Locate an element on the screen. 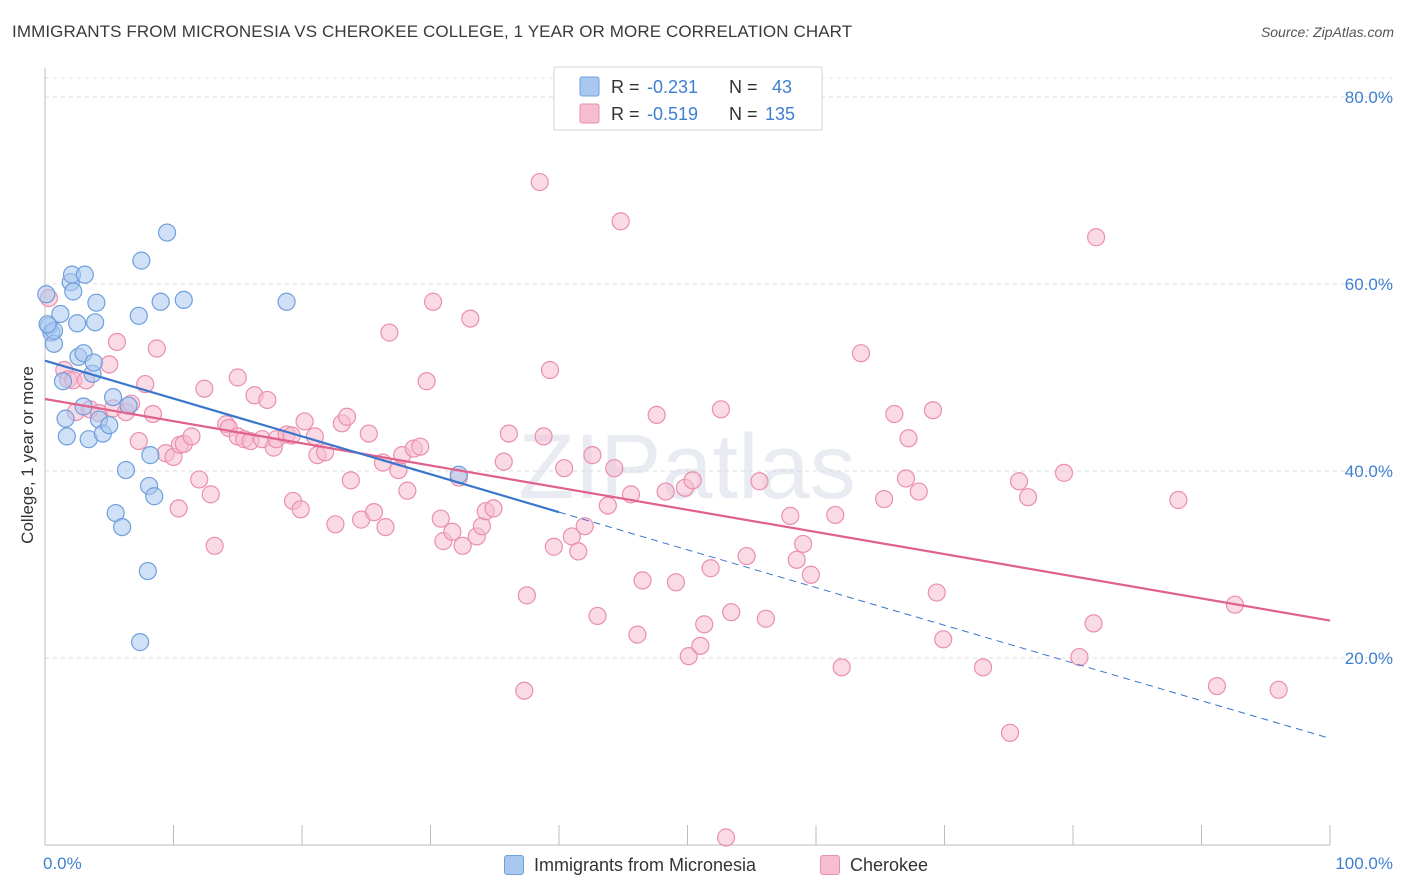 This screenshot has width=1406, height=892. bottom-legend-micronesia: Immigrants from Micronesia is located at coordinates (630, 865).